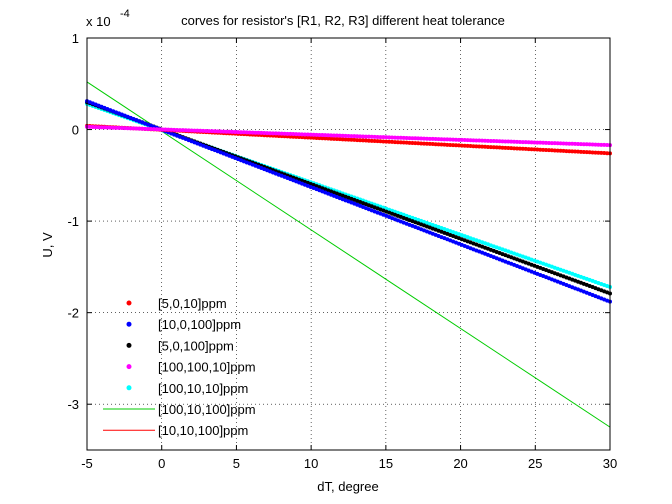 The height and width of the screenshot is (504, 672). Describe the element at coordinates (349, 463) in the screenshot. I see `x-tick-labels: -5 0 5 10 15 20 25 30` at that location.